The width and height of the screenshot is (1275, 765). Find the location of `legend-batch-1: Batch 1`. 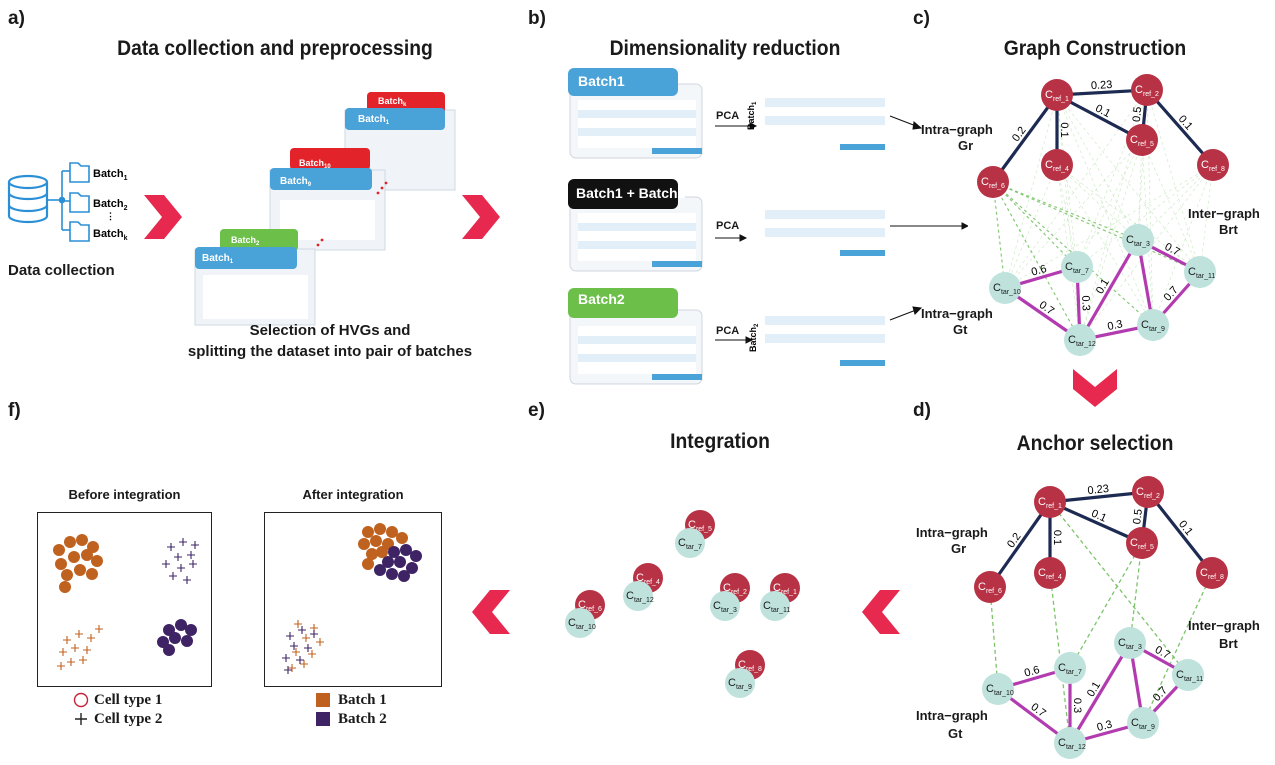

legend-batch-1: Batch 1 is located at coordinates (362, 700).